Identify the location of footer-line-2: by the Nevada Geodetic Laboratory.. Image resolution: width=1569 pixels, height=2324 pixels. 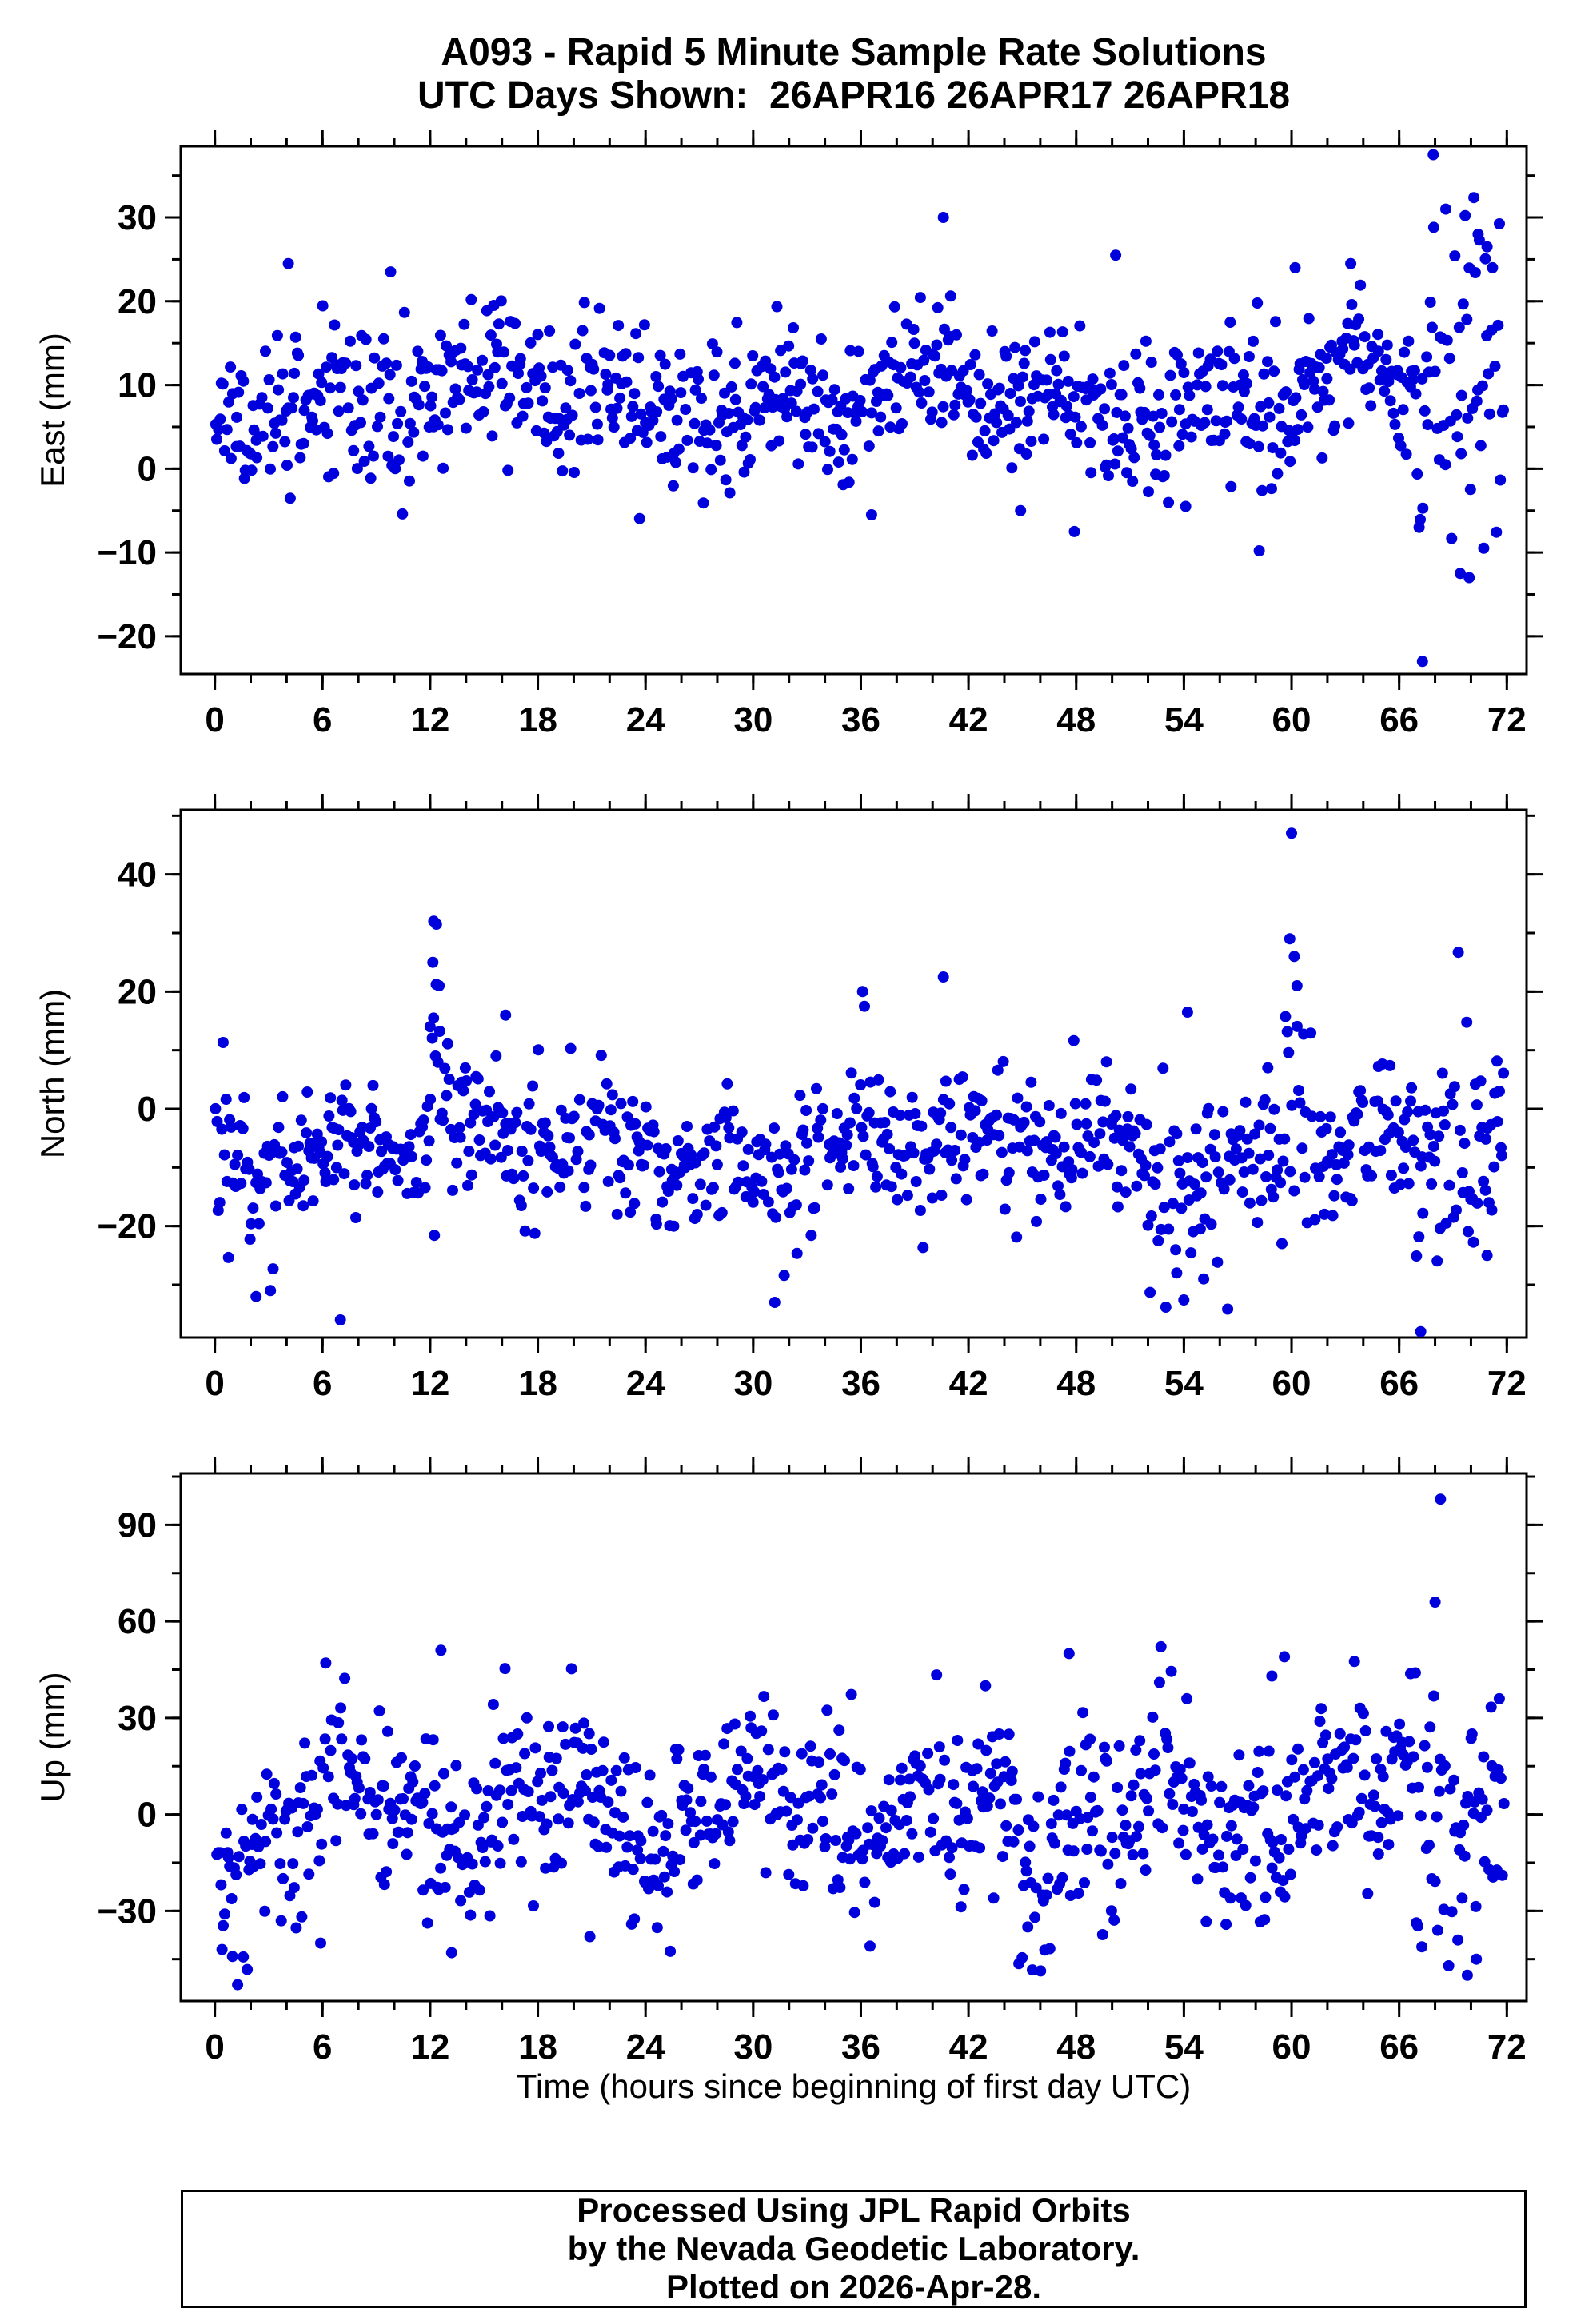
(854, 2248).